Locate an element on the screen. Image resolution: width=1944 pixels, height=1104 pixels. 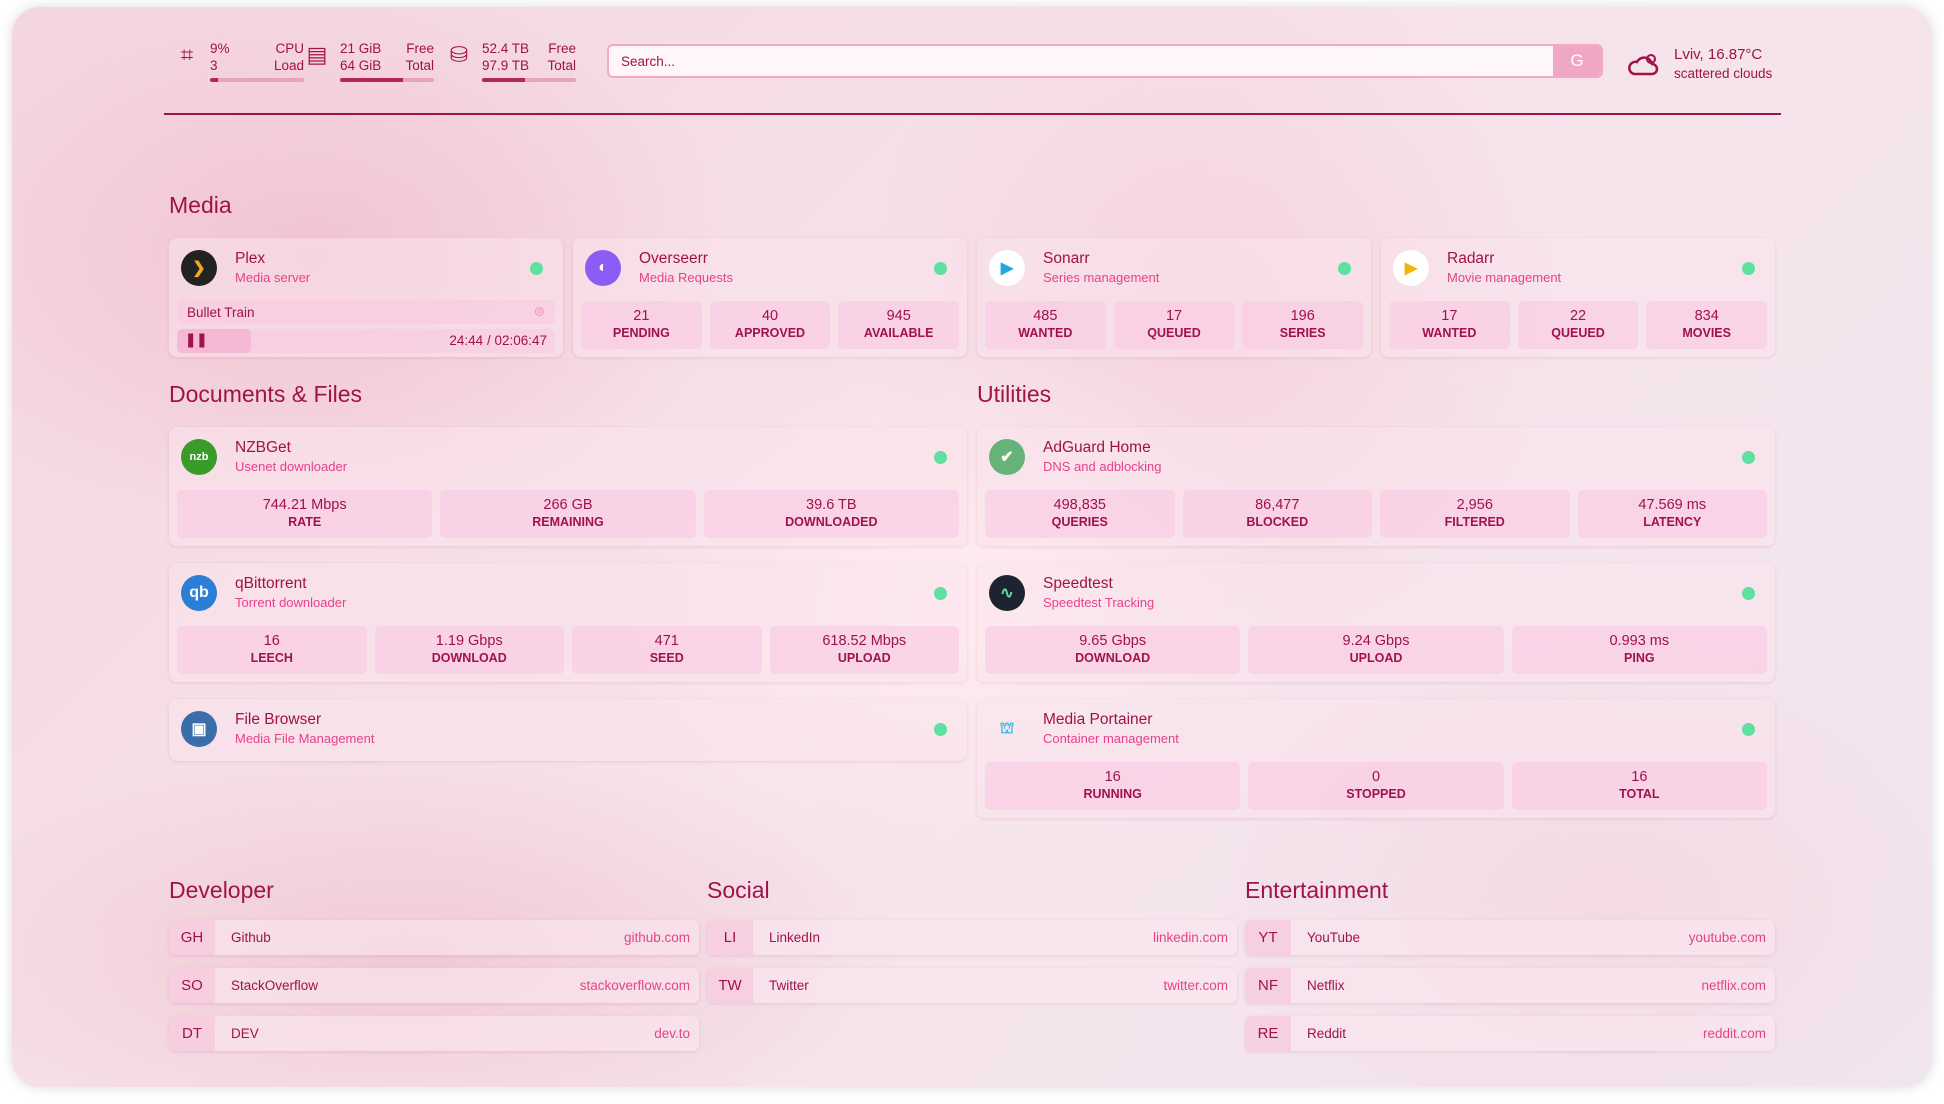
link-youtube: YT YouTube youtube.com is located at coordinates (1510, 937).